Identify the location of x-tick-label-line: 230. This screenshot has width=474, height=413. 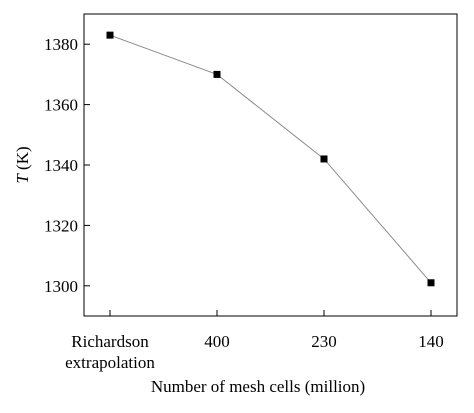
(324, 341).